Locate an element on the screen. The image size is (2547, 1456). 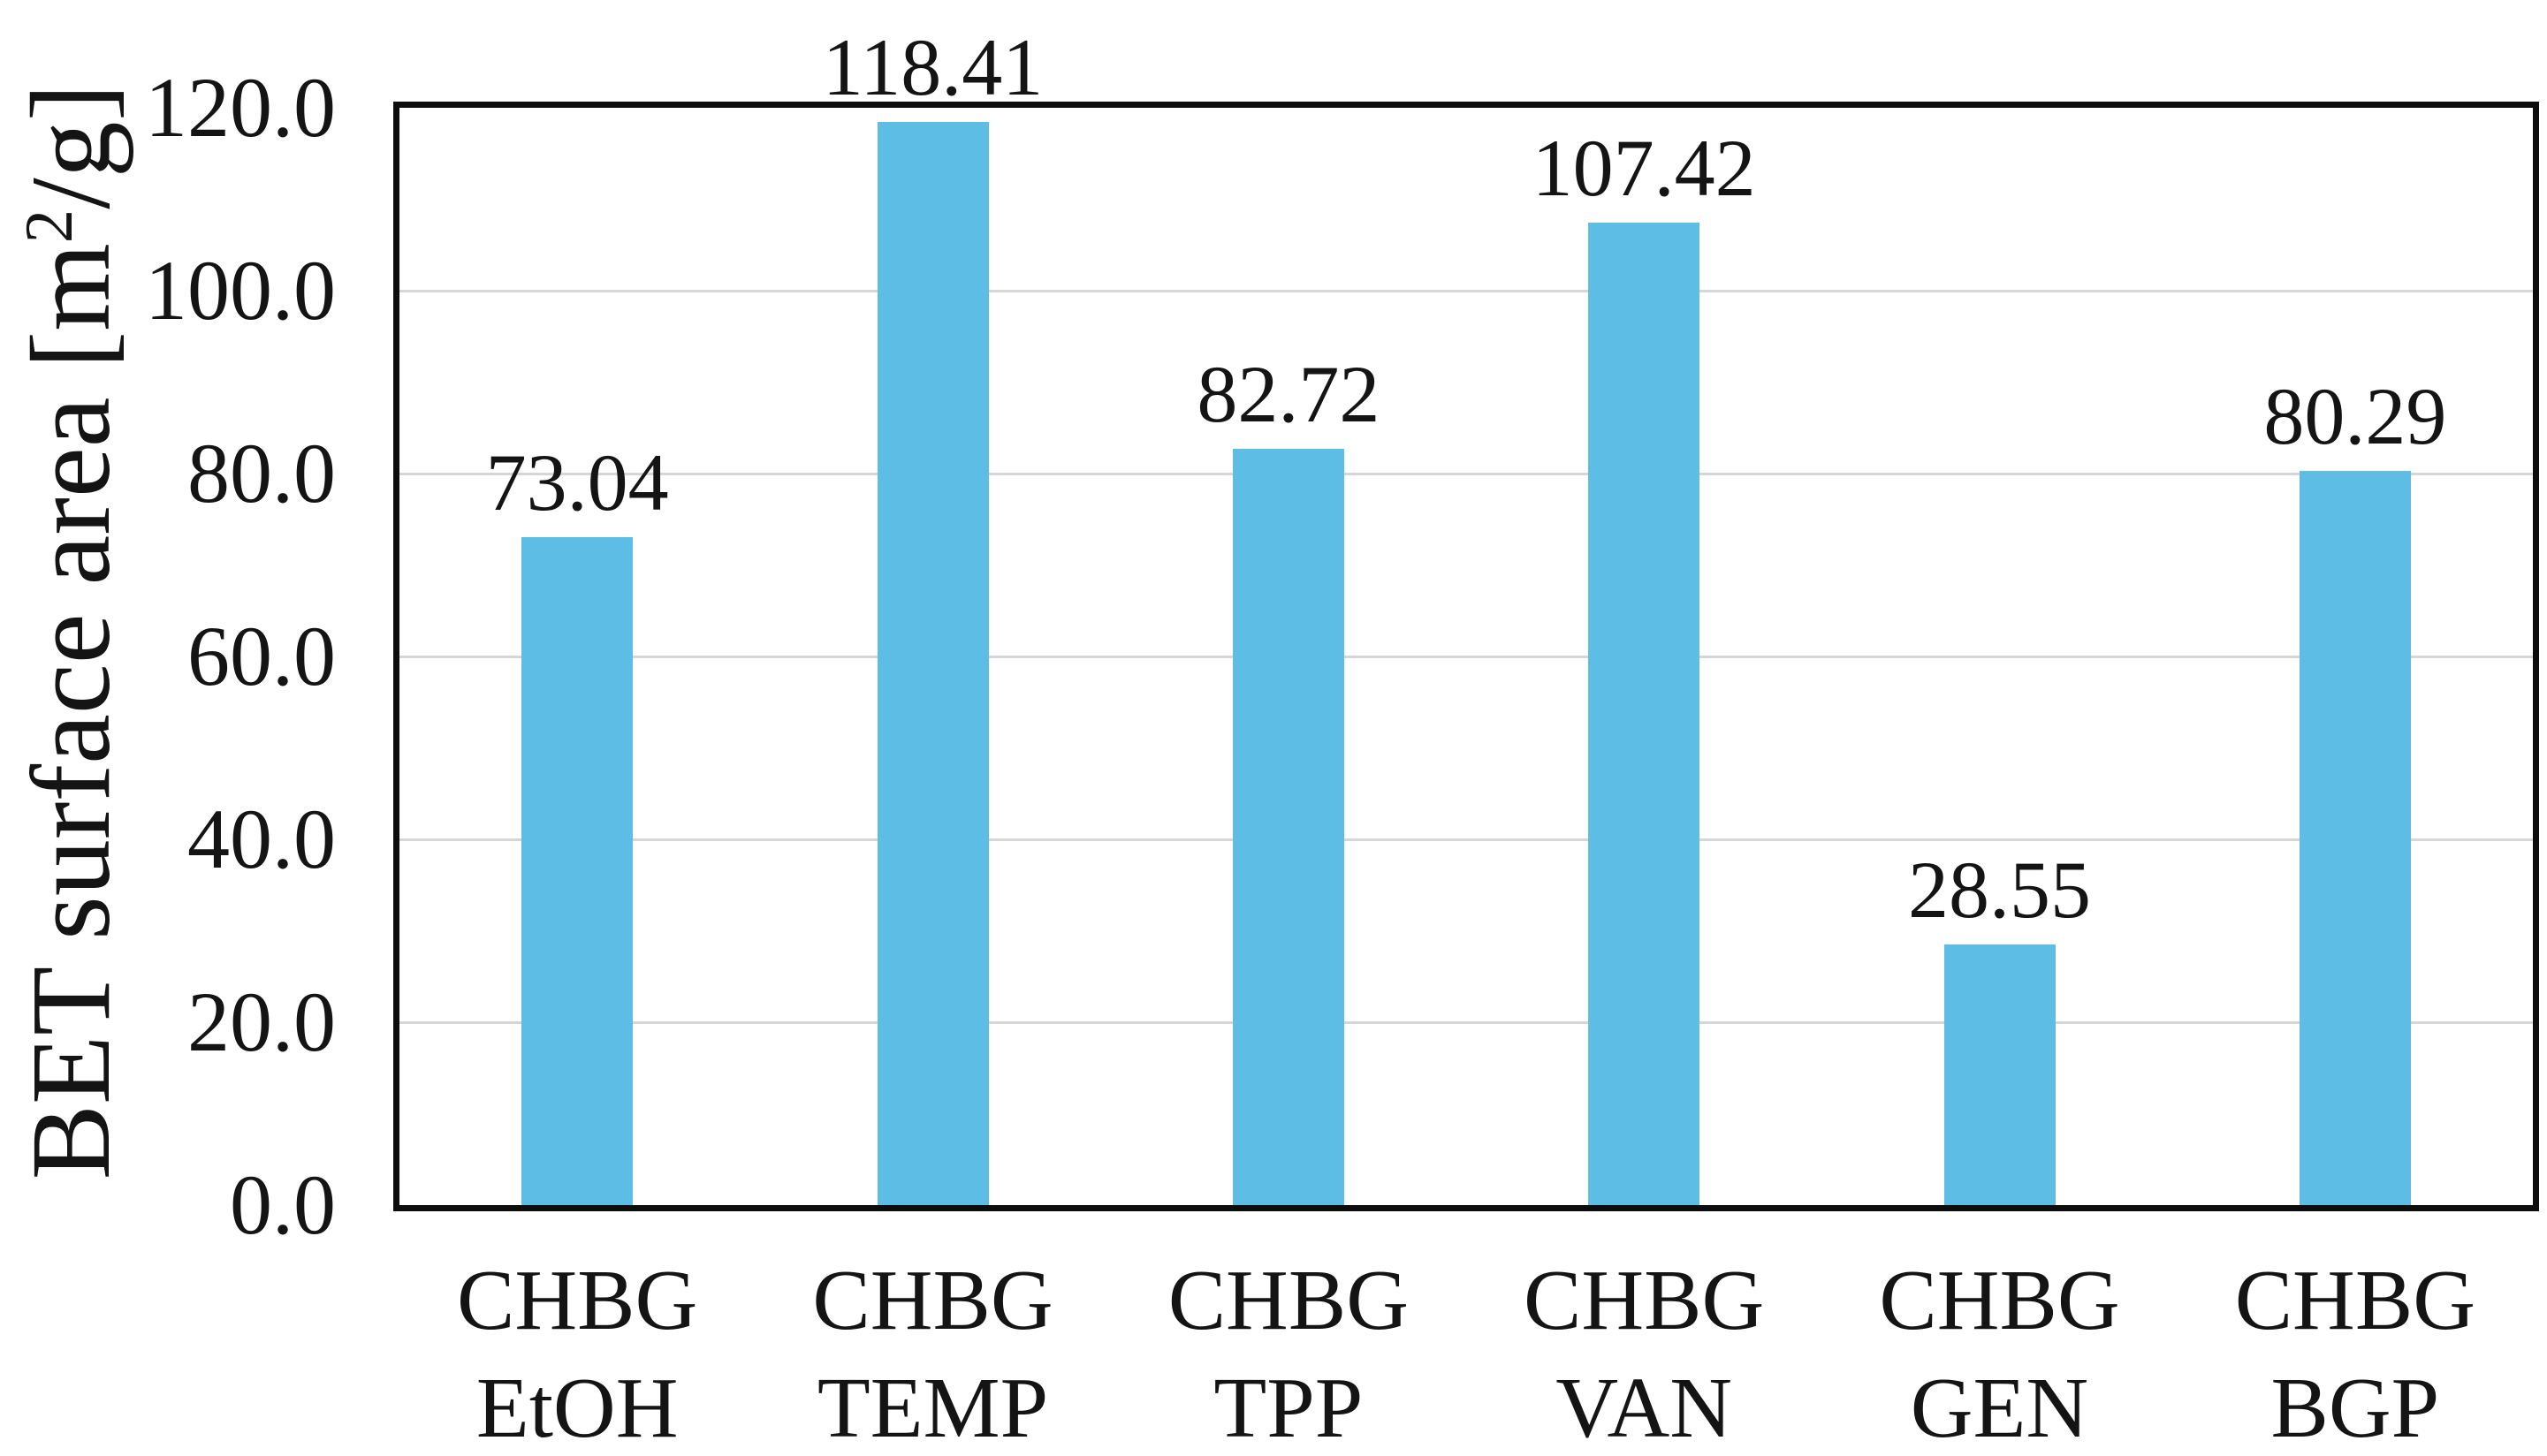
bar-chbg-gen is located at coordinates (1999, 1074).